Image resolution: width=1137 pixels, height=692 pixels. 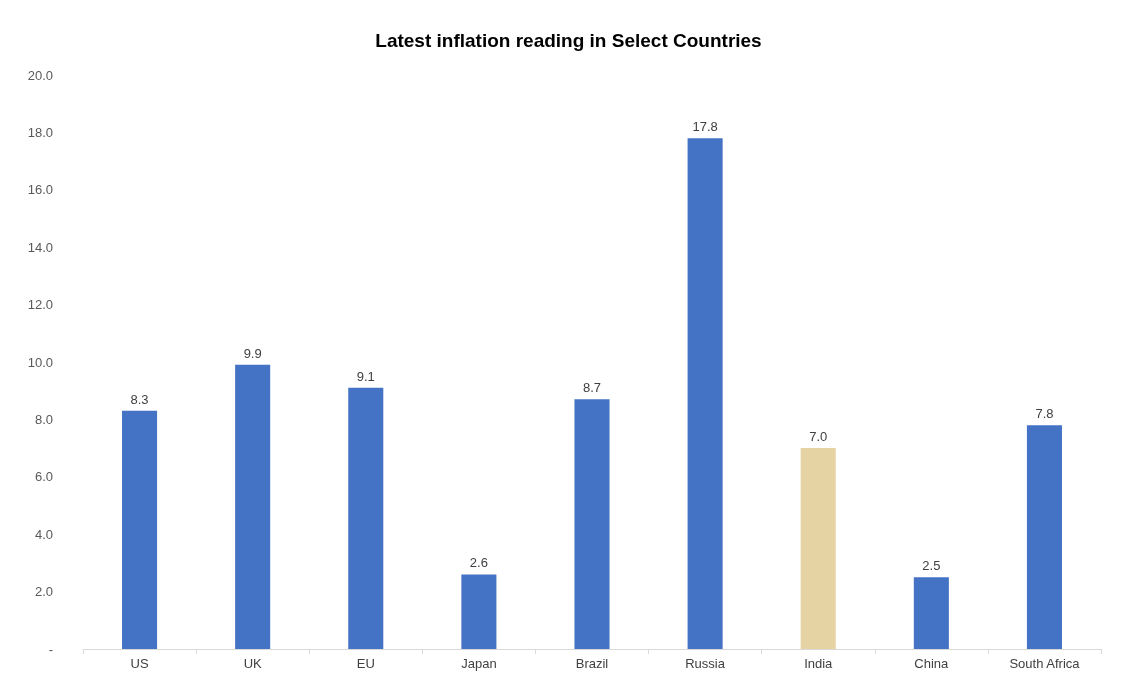 I want to click on x-tick-label: South Africa, so click(x=1045, y=663).